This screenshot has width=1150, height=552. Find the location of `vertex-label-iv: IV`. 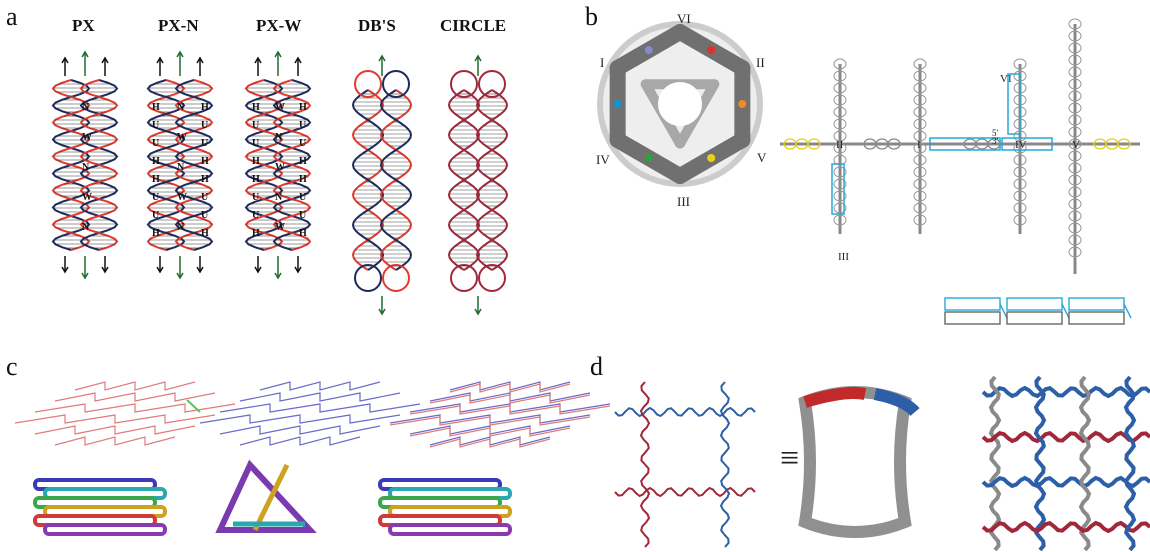

vertex-label-iv: IV is located at coordinates (603, 159).